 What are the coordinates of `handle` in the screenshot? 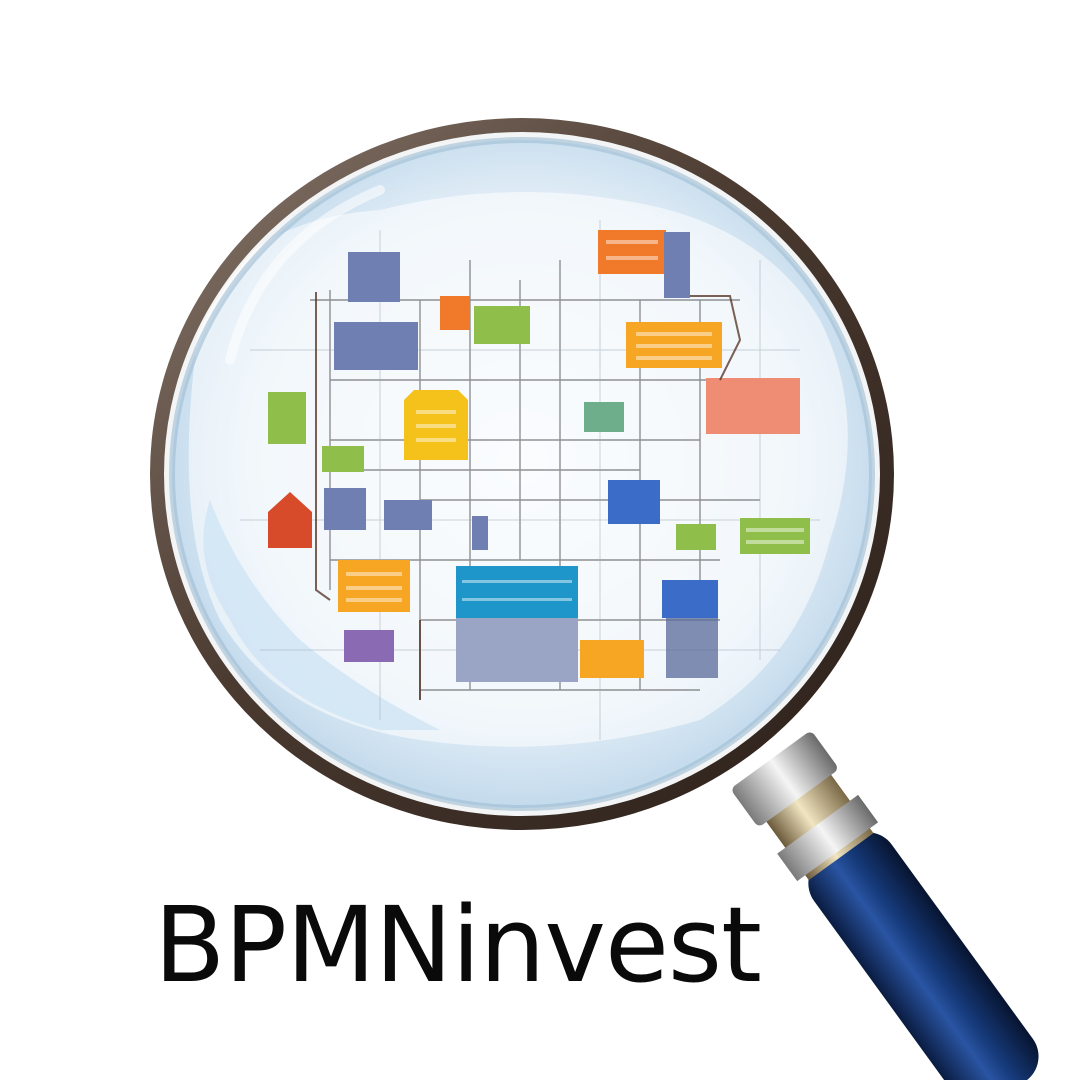 It's located at (885, 906).